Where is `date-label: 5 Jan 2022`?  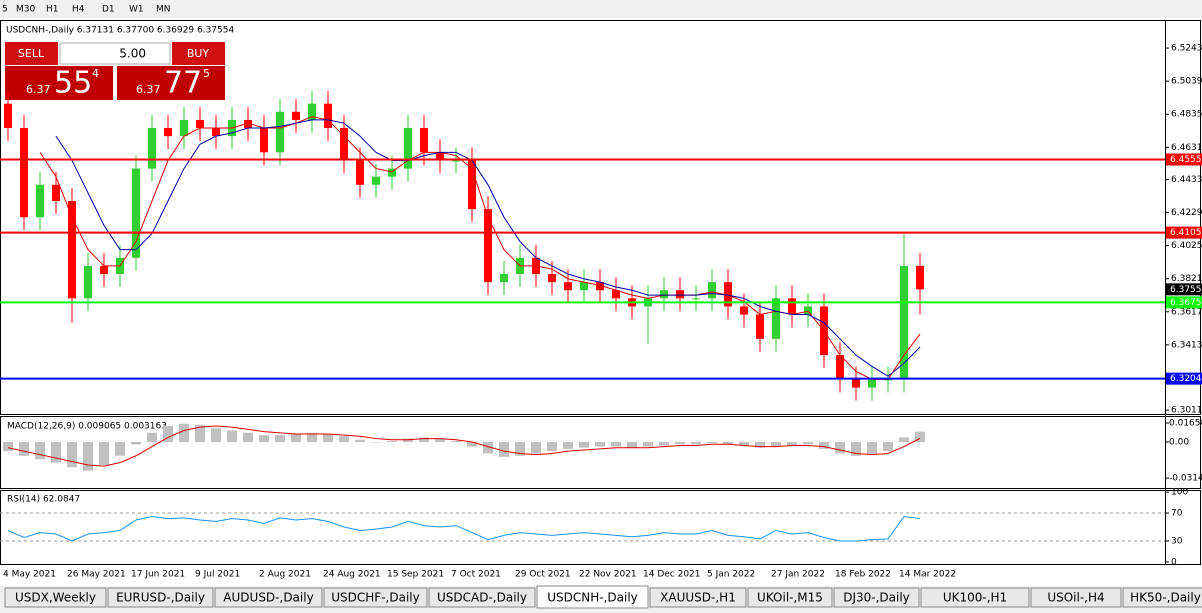 date-label: 5 Jan 2022 is located at coordinates (731, 575).